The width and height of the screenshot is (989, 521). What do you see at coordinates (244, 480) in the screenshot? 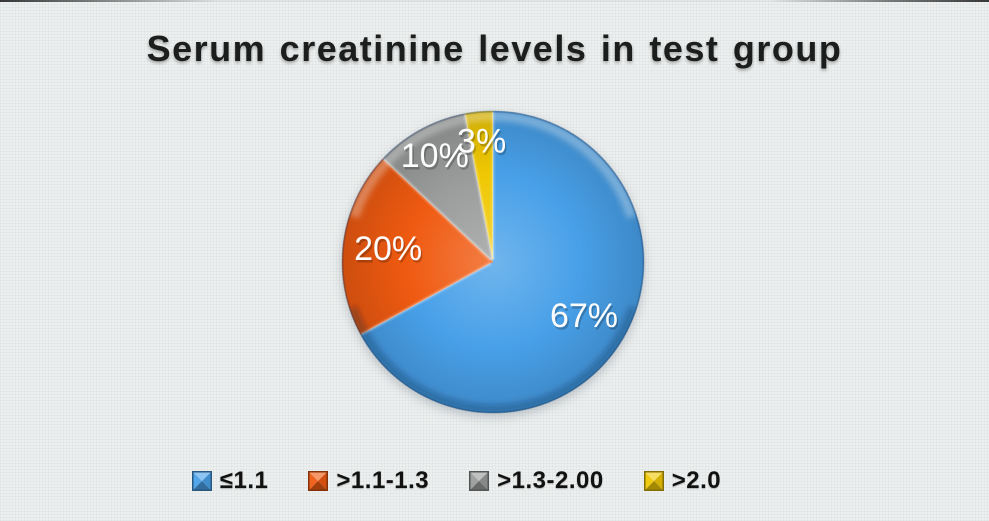
I see `legend-label: ≤1.1` at bounding box center [244, 480].